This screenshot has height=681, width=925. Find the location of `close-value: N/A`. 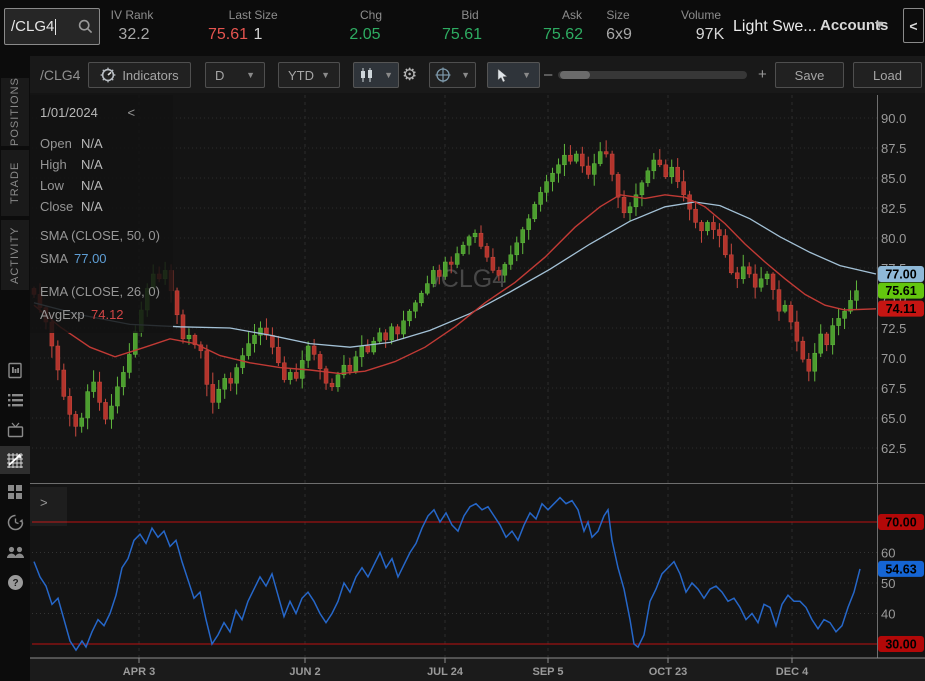

close-value: N/A is located at coordinates (92, 206).